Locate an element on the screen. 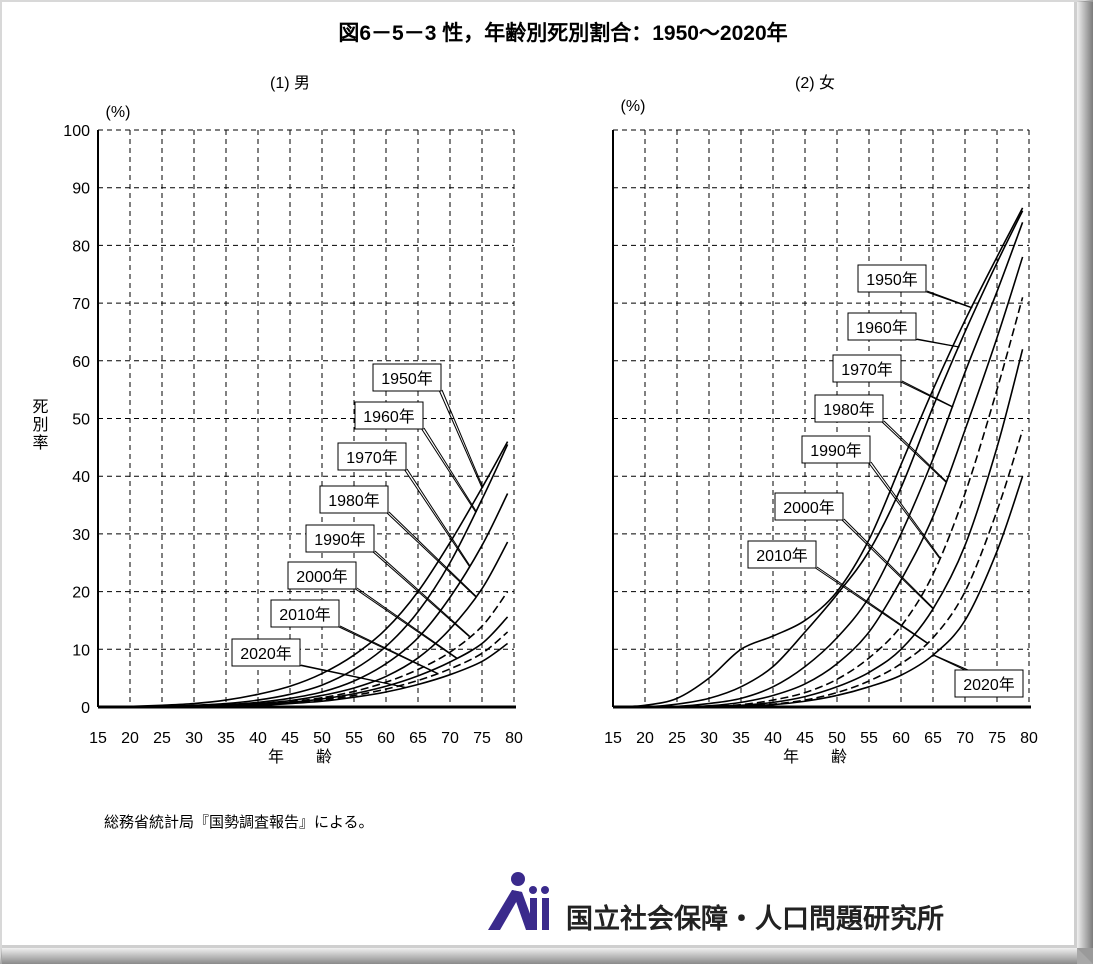 This screenshot has height=964, width=1093. x-axis-label-female: 年 齢 is located at coordinates (815, 757).